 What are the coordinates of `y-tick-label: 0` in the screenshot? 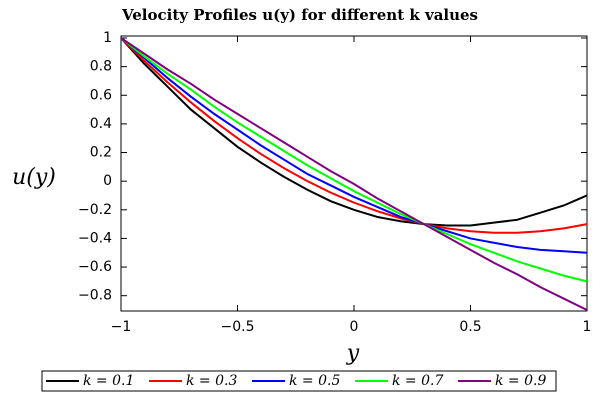 It's located at (107, 181).